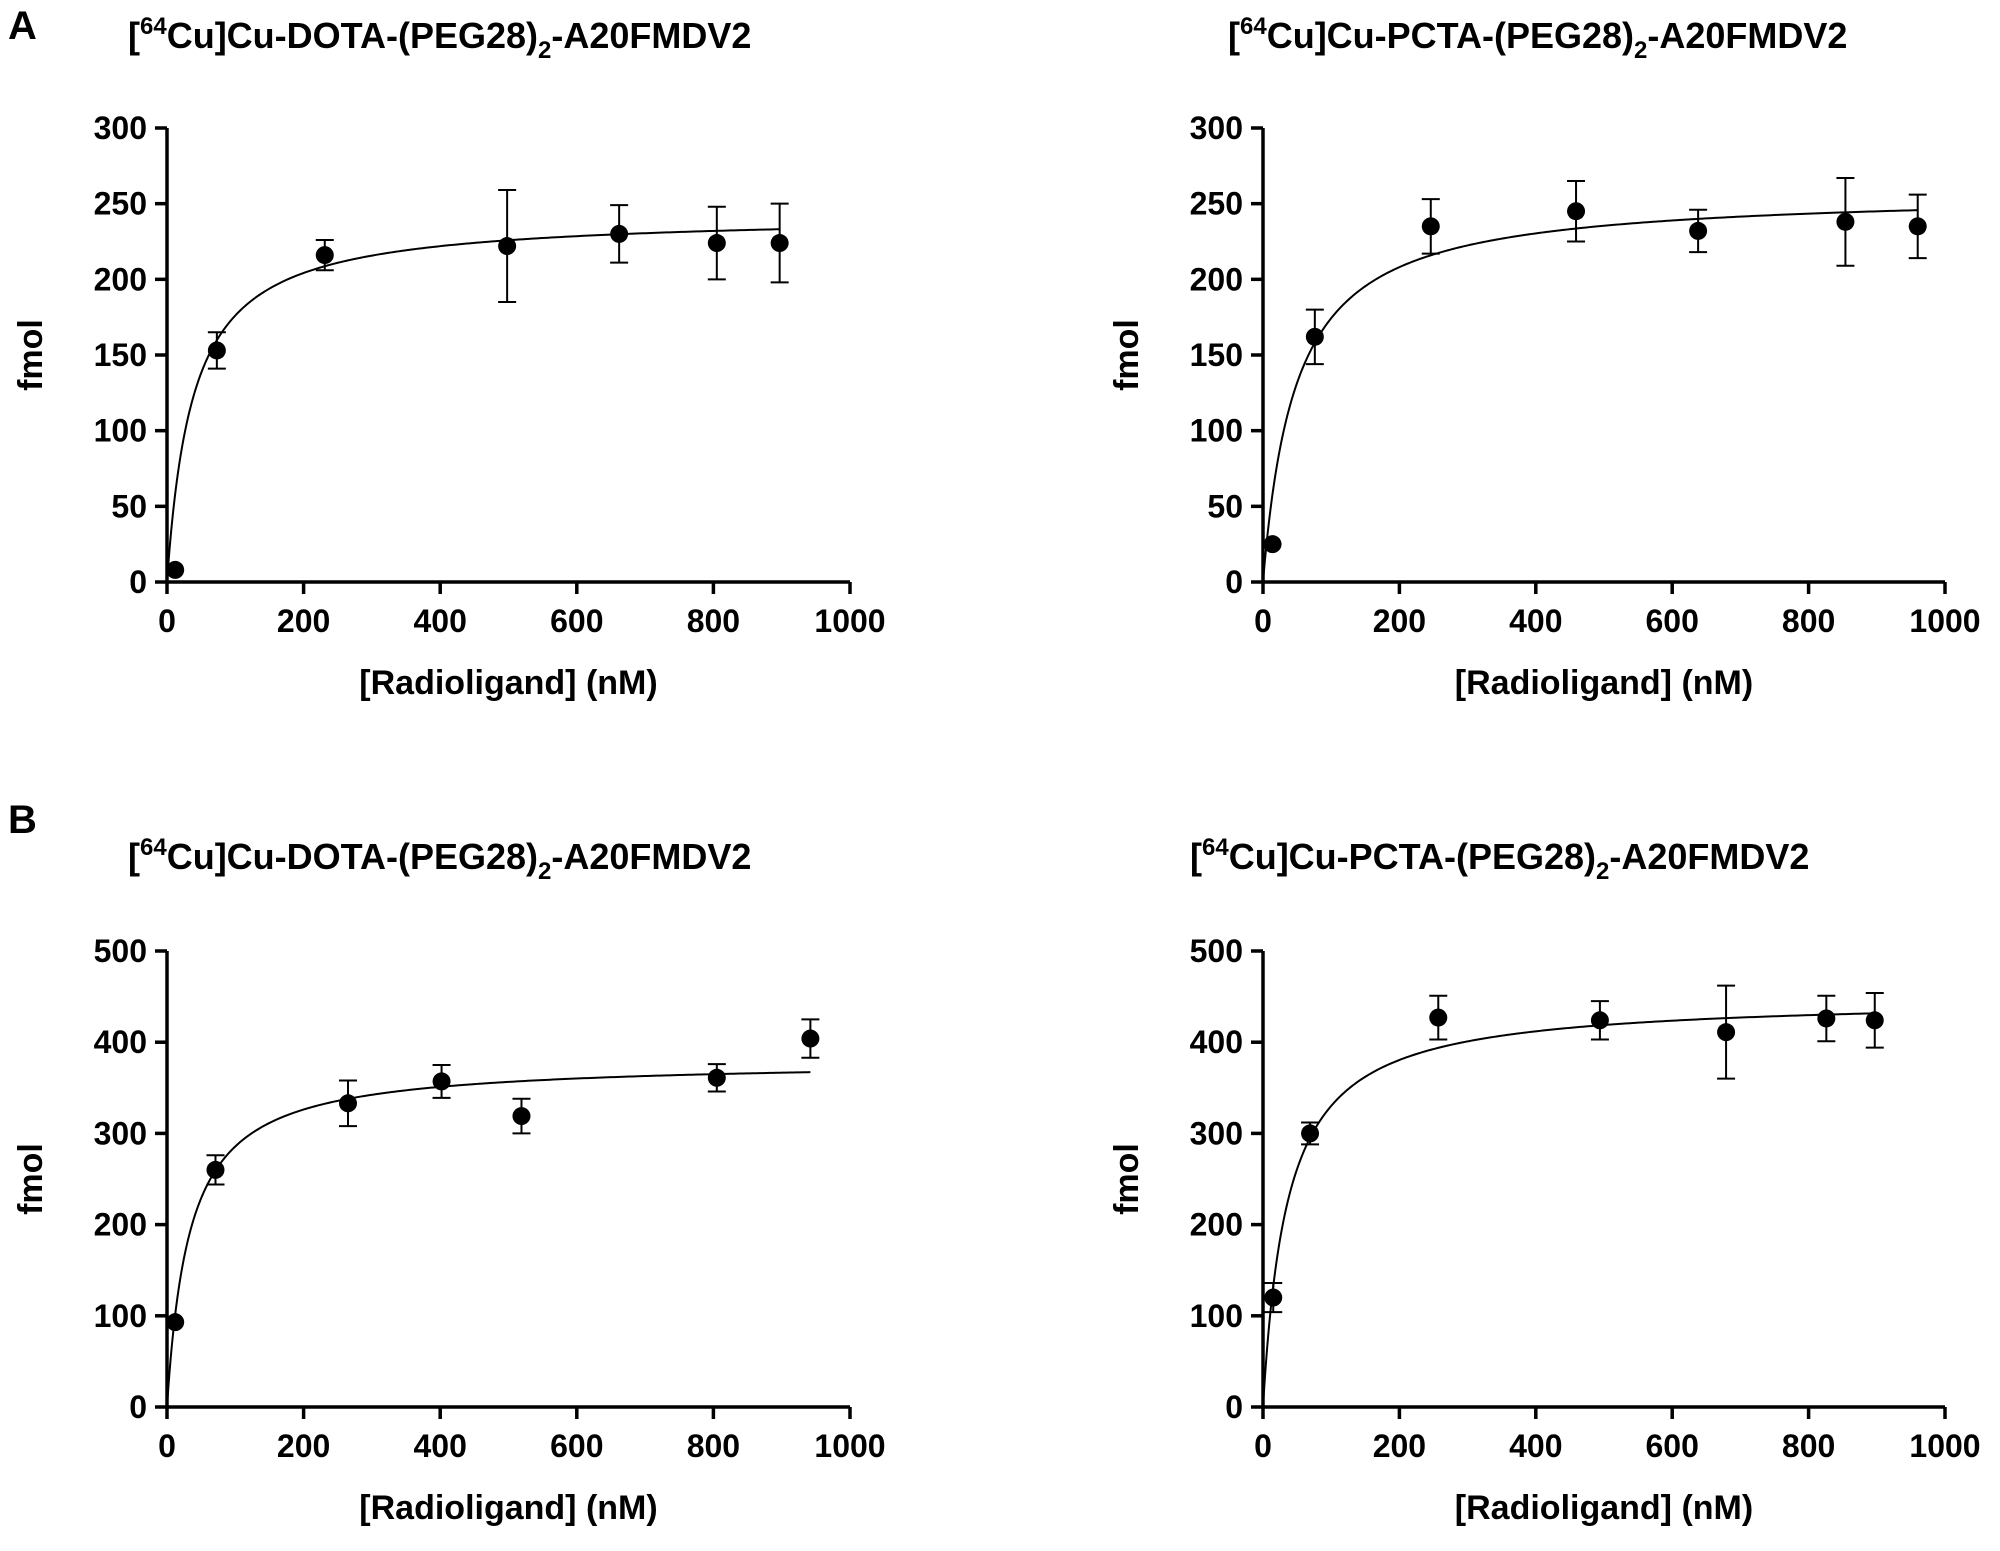 The height and width of the screenshot is (1551, 2000). What do you see at coordinates (22, 820) in the screenshot?
I see `panel-letter-b: B` at bounding box center [22, 820].